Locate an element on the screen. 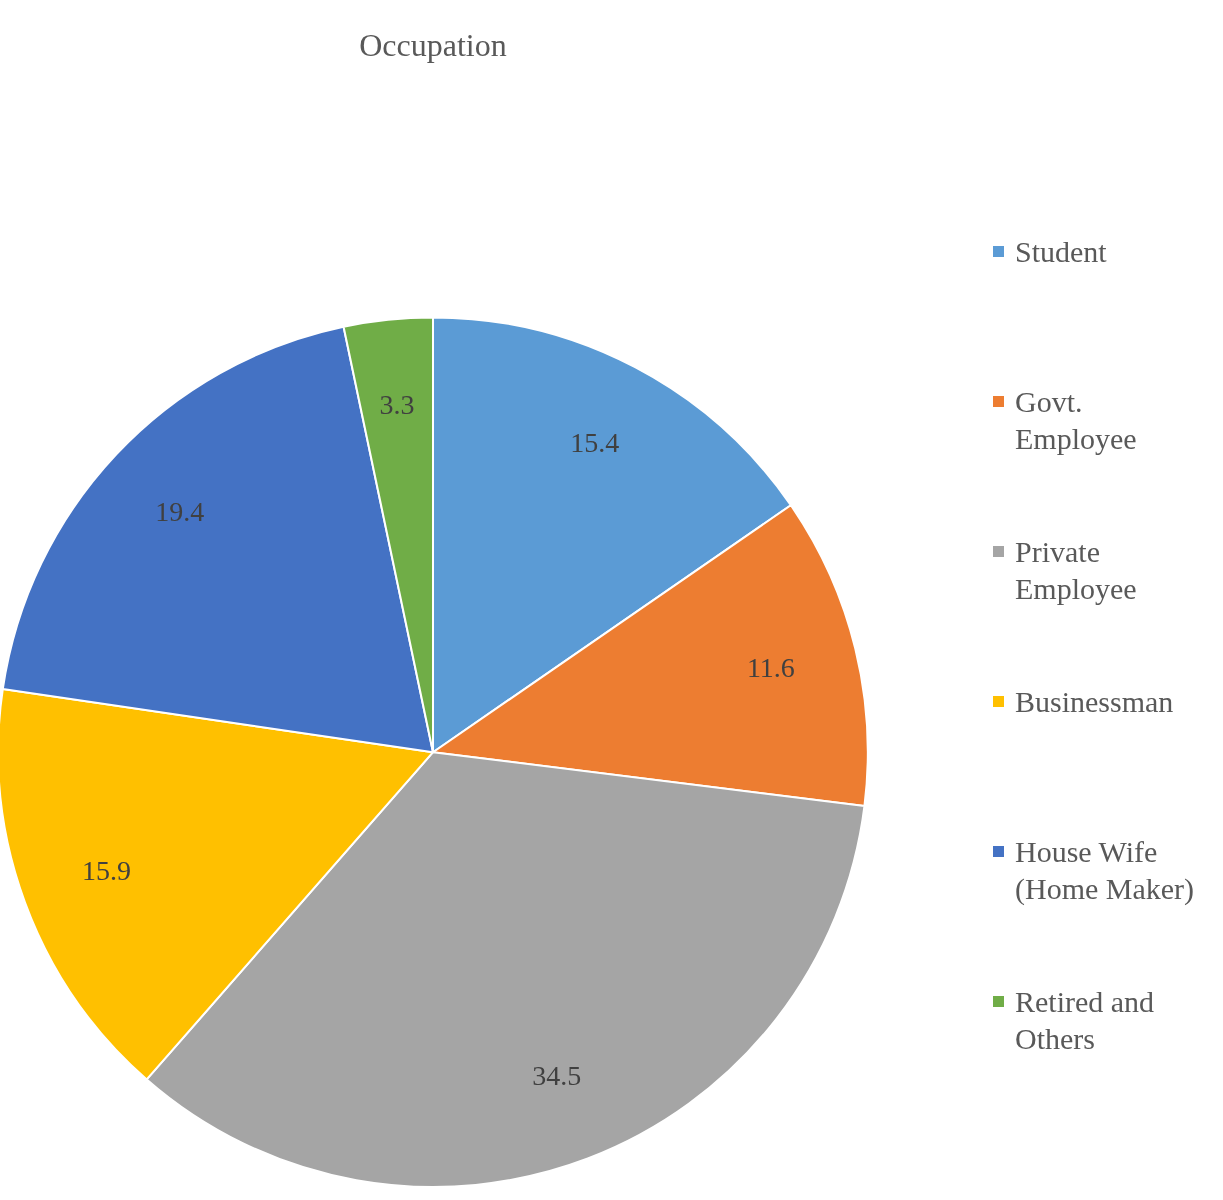 This screenshot has height=1200, width=1223. data-label: 15.4 is located at coordinates (595, 442).